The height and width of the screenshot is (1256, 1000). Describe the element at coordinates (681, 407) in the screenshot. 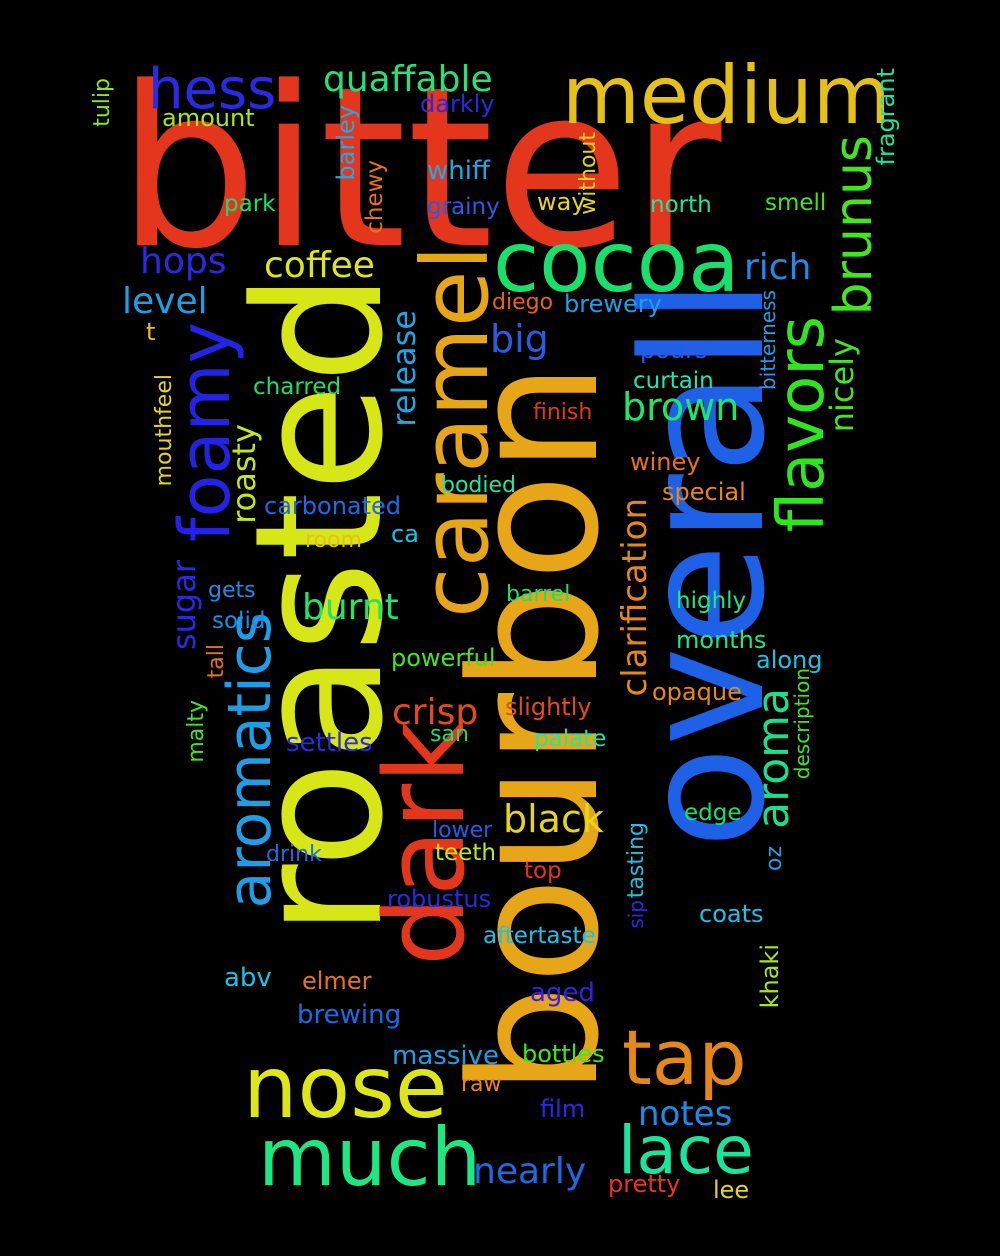

I see `word-brown: brown` at that location.